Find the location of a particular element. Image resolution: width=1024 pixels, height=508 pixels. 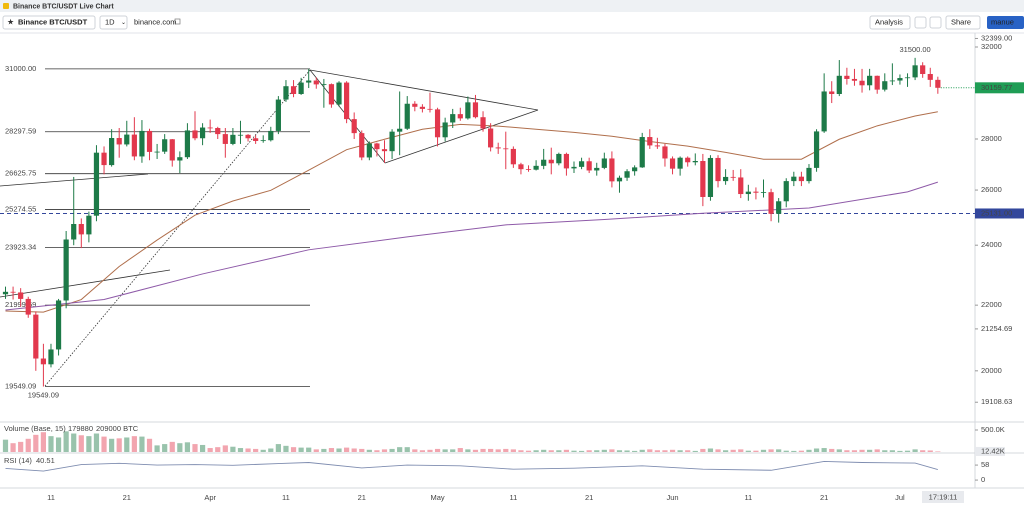

fib-label: 28297.59 is located at coordinates (20, 131).